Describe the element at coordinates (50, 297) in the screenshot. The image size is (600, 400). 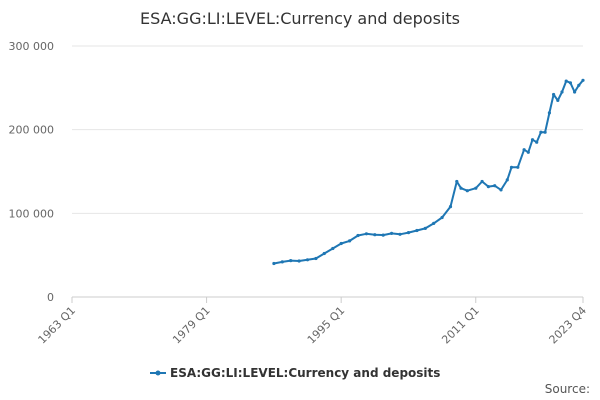
I see `y-tick-label: 0` at that location.